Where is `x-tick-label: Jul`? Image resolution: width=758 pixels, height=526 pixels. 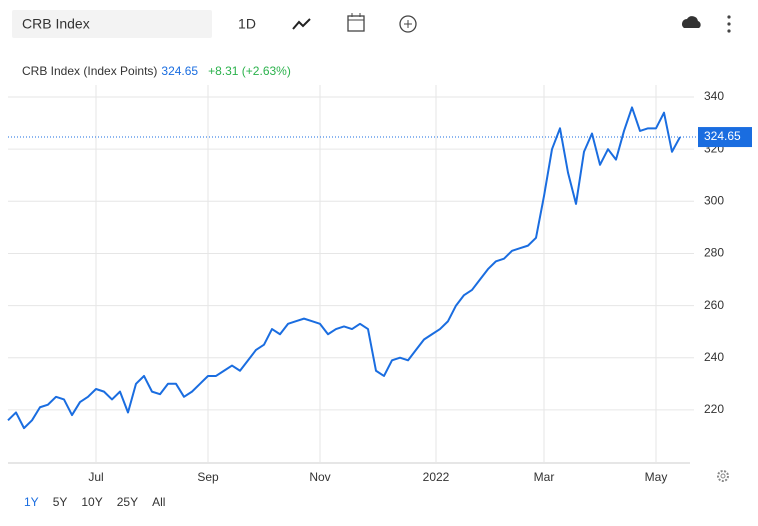
x-tick-label: Jul is located at coordinates (95, 477).